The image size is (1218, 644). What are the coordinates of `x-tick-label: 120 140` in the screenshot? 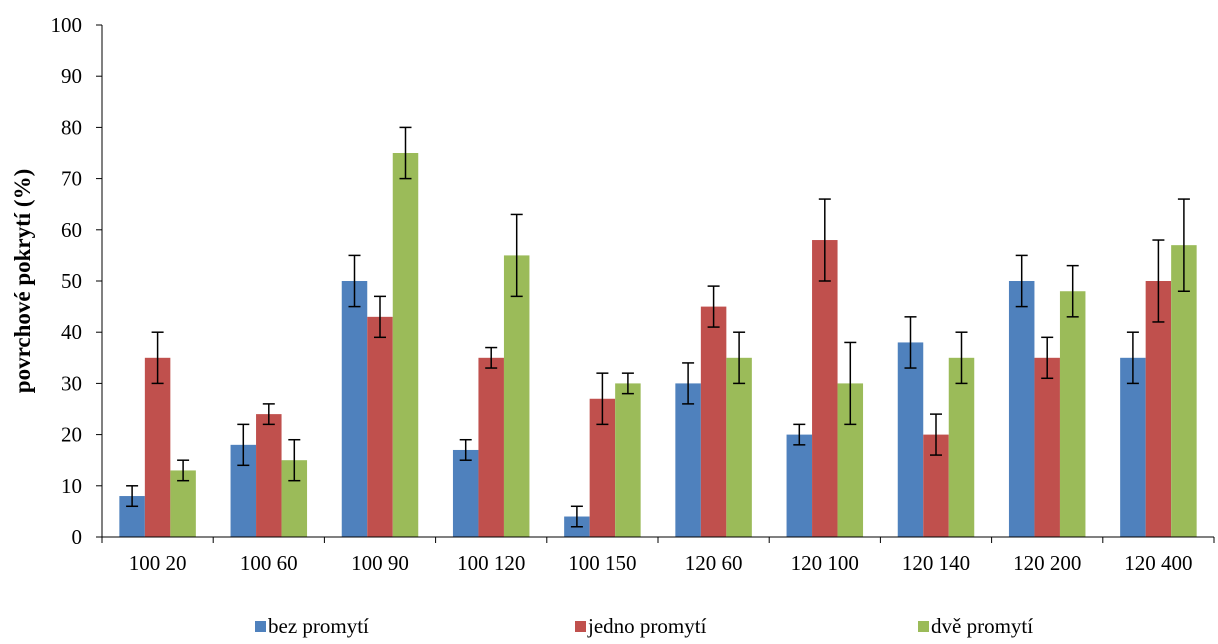 It's located at (936, 563).